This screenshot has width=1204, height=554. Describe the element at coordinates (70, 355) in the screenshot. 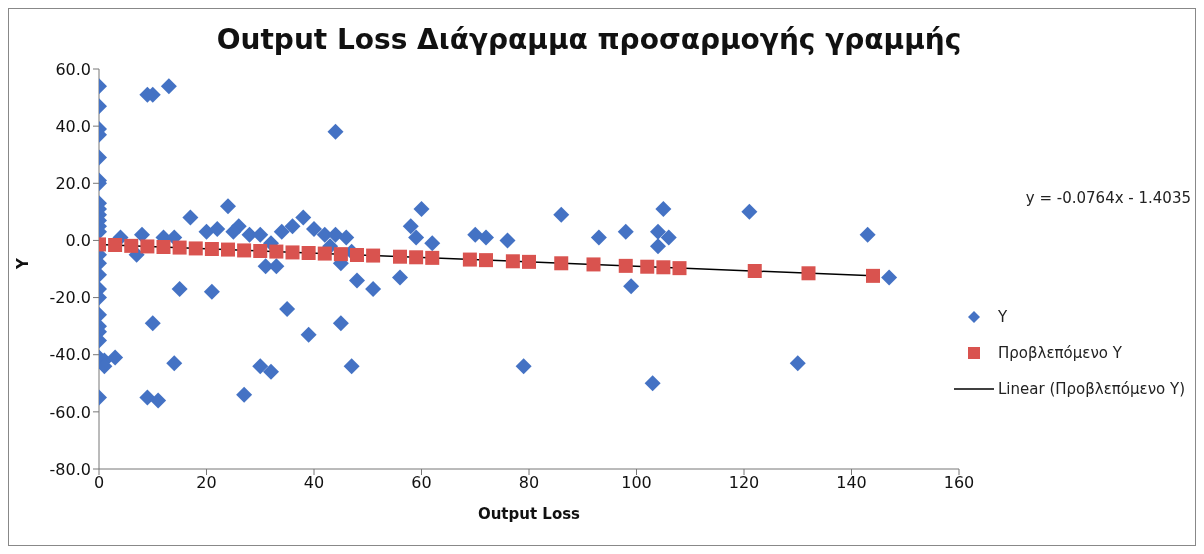

I see `y-tick-label: -40.0` at that location.